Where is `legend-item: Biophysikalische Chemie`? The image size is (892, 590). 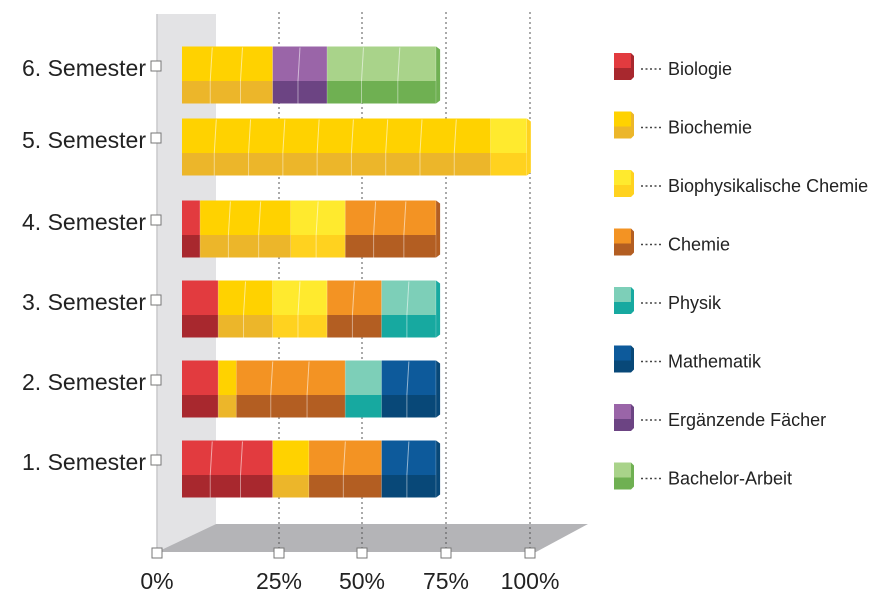
legend-item: Biophysikalische Chemie is located at coordinates (741, 183).